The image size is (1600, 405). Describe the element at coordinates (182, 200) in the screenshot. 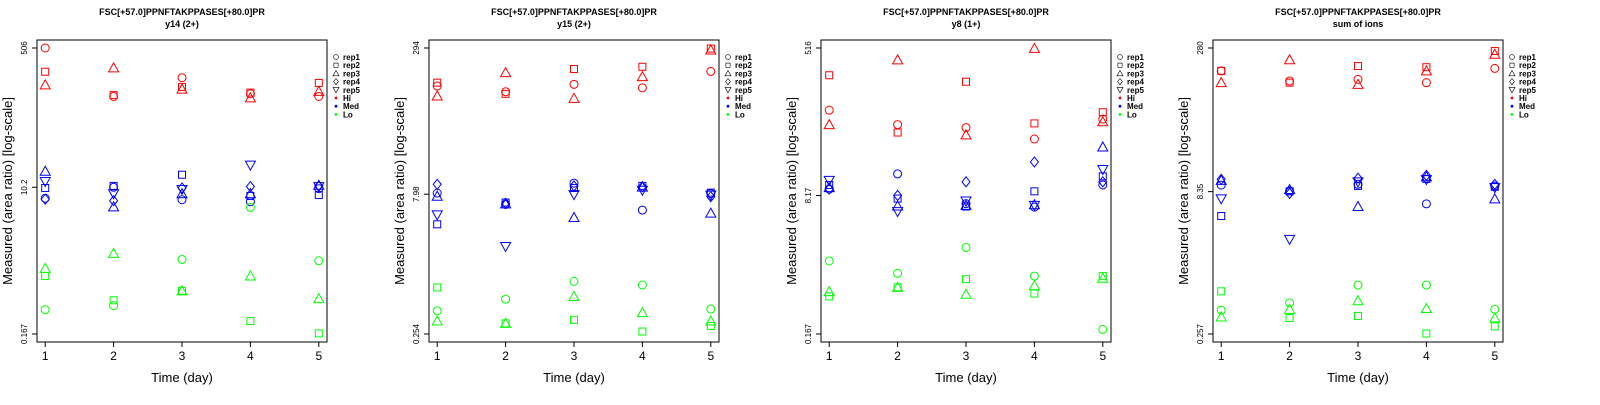

I see `data-point-med-rep1` at that location.